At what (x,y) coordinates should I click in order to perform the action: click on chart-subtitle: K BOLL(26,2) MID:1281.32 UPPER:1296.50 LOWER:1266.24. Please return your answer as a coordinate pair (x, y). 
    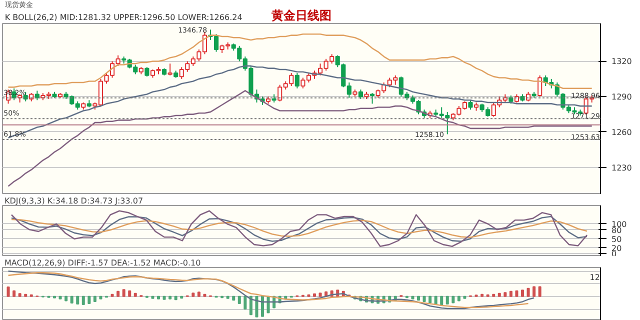
    Looking at the image, I should click on (123, 17).